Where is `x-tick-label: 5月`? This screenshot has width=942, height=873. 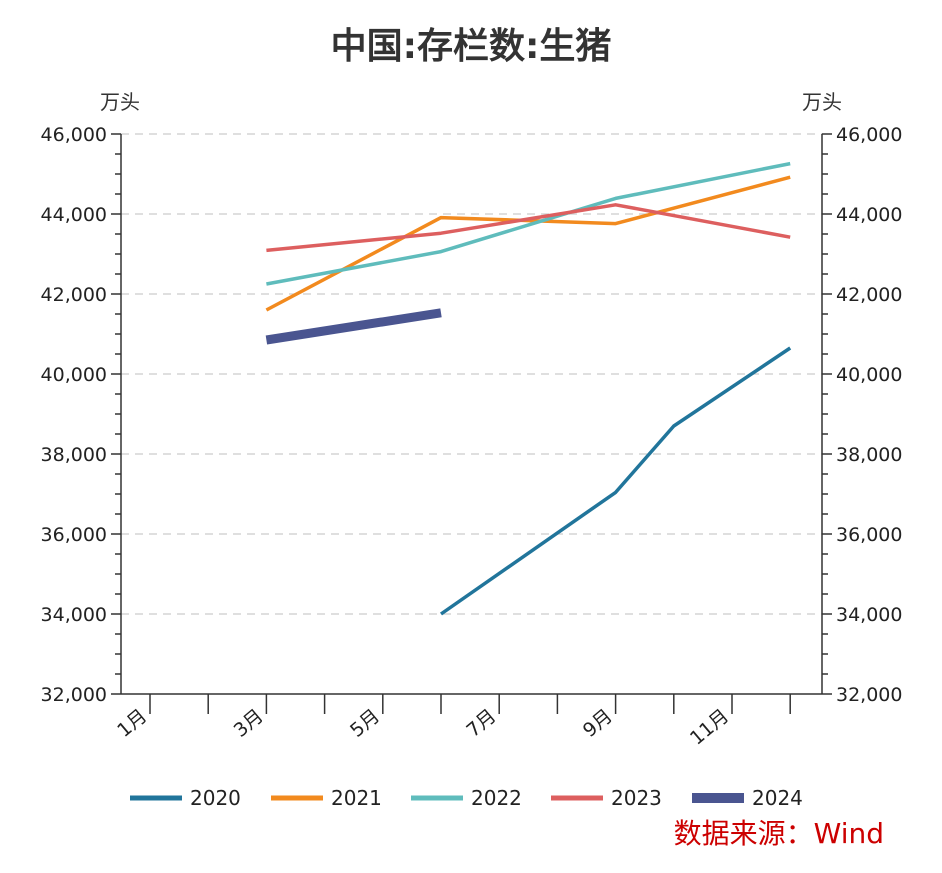
x-tick-label: 5月 is located at coordinates (365, 723).